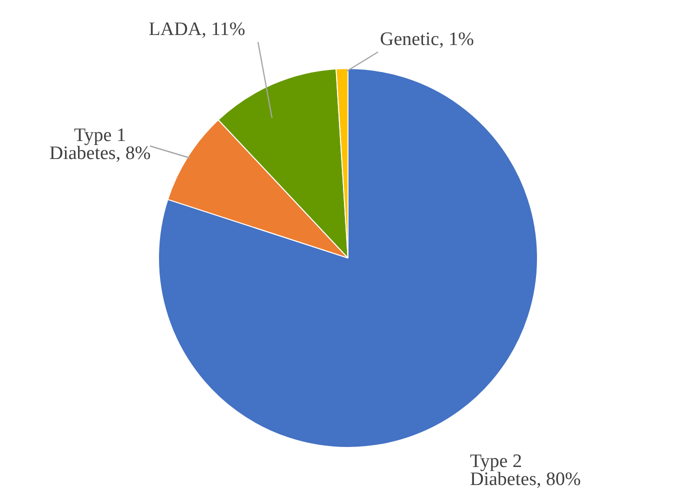 The width and height of the screenshot is (673, 501). Describe the element at coordinates (197, 29) in the screenshot. I see `slice-label: LADA, 11%` at that location.